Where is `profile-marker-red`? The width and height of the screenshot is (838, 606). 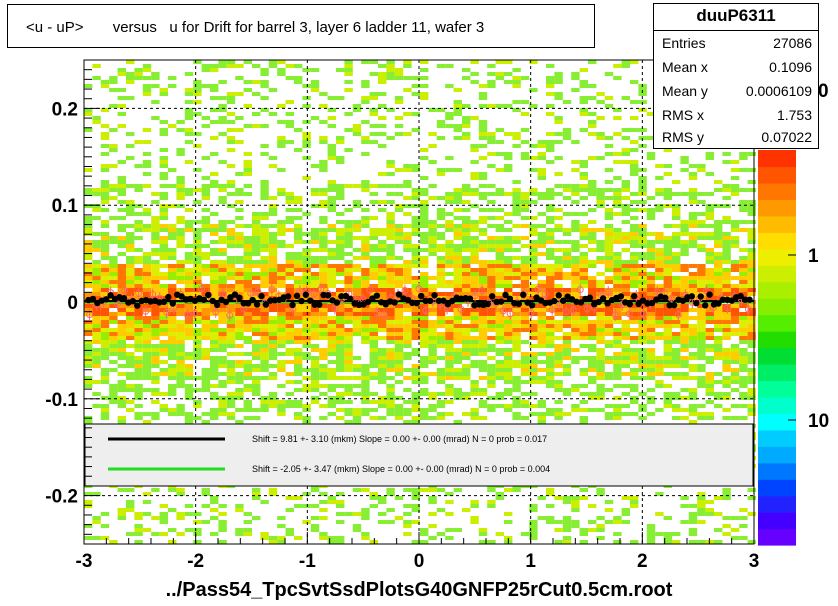 profile-marker-red is located at coordinates (195, 313).